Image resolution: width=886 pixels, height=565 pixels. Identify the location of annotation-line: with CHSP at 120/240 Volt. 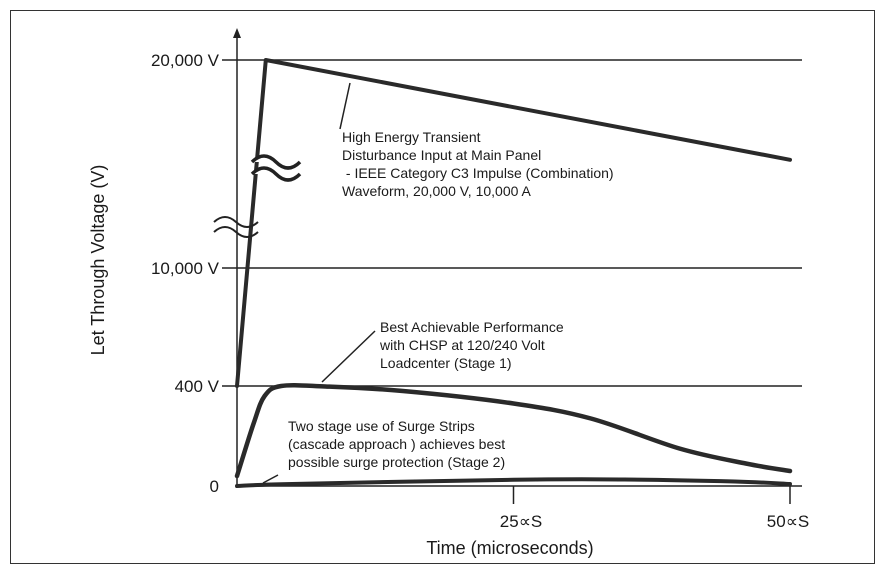
(462, 345).